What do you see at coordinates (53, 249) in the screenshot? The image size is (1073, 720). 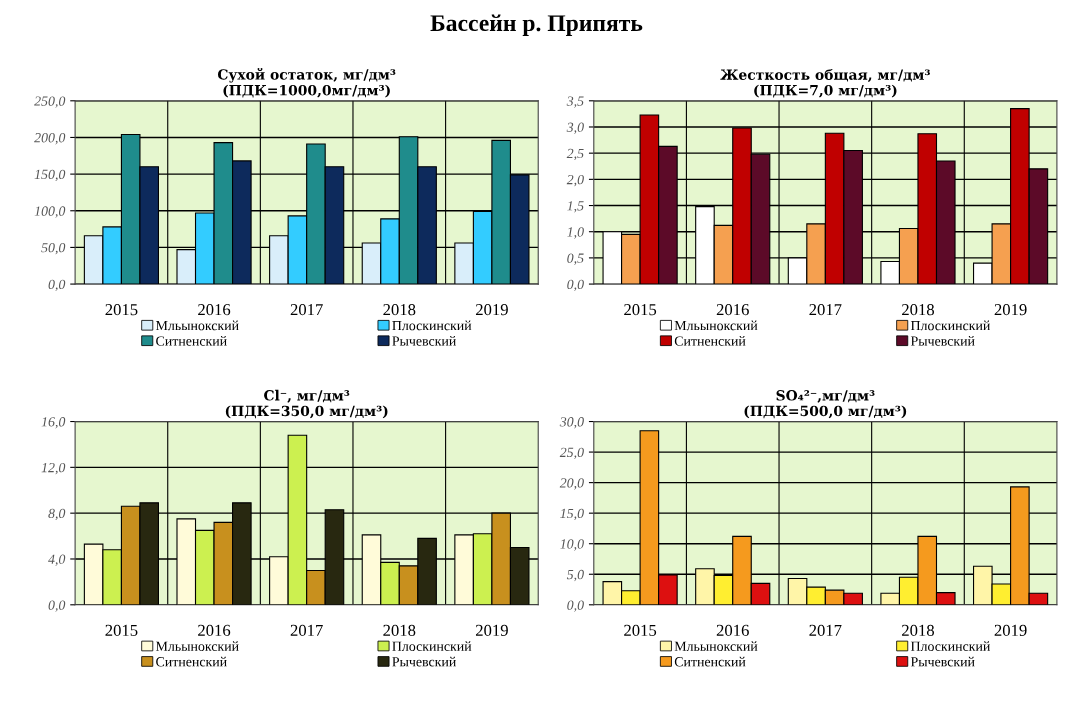 I see `y-tick-label: 50,0` at bounding box center [53, 249].